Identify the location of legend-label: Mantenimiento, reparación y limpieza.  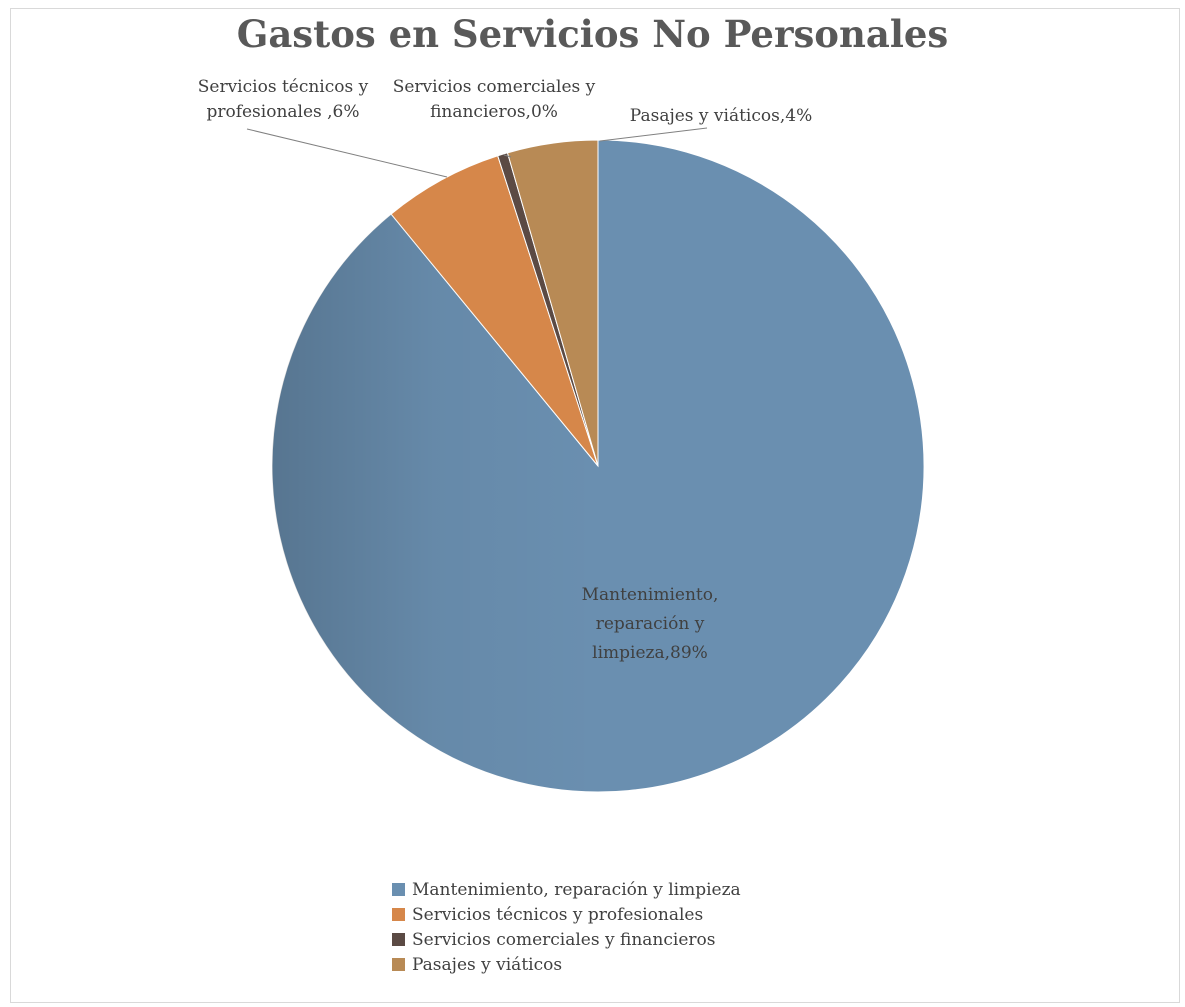
(576, 889).